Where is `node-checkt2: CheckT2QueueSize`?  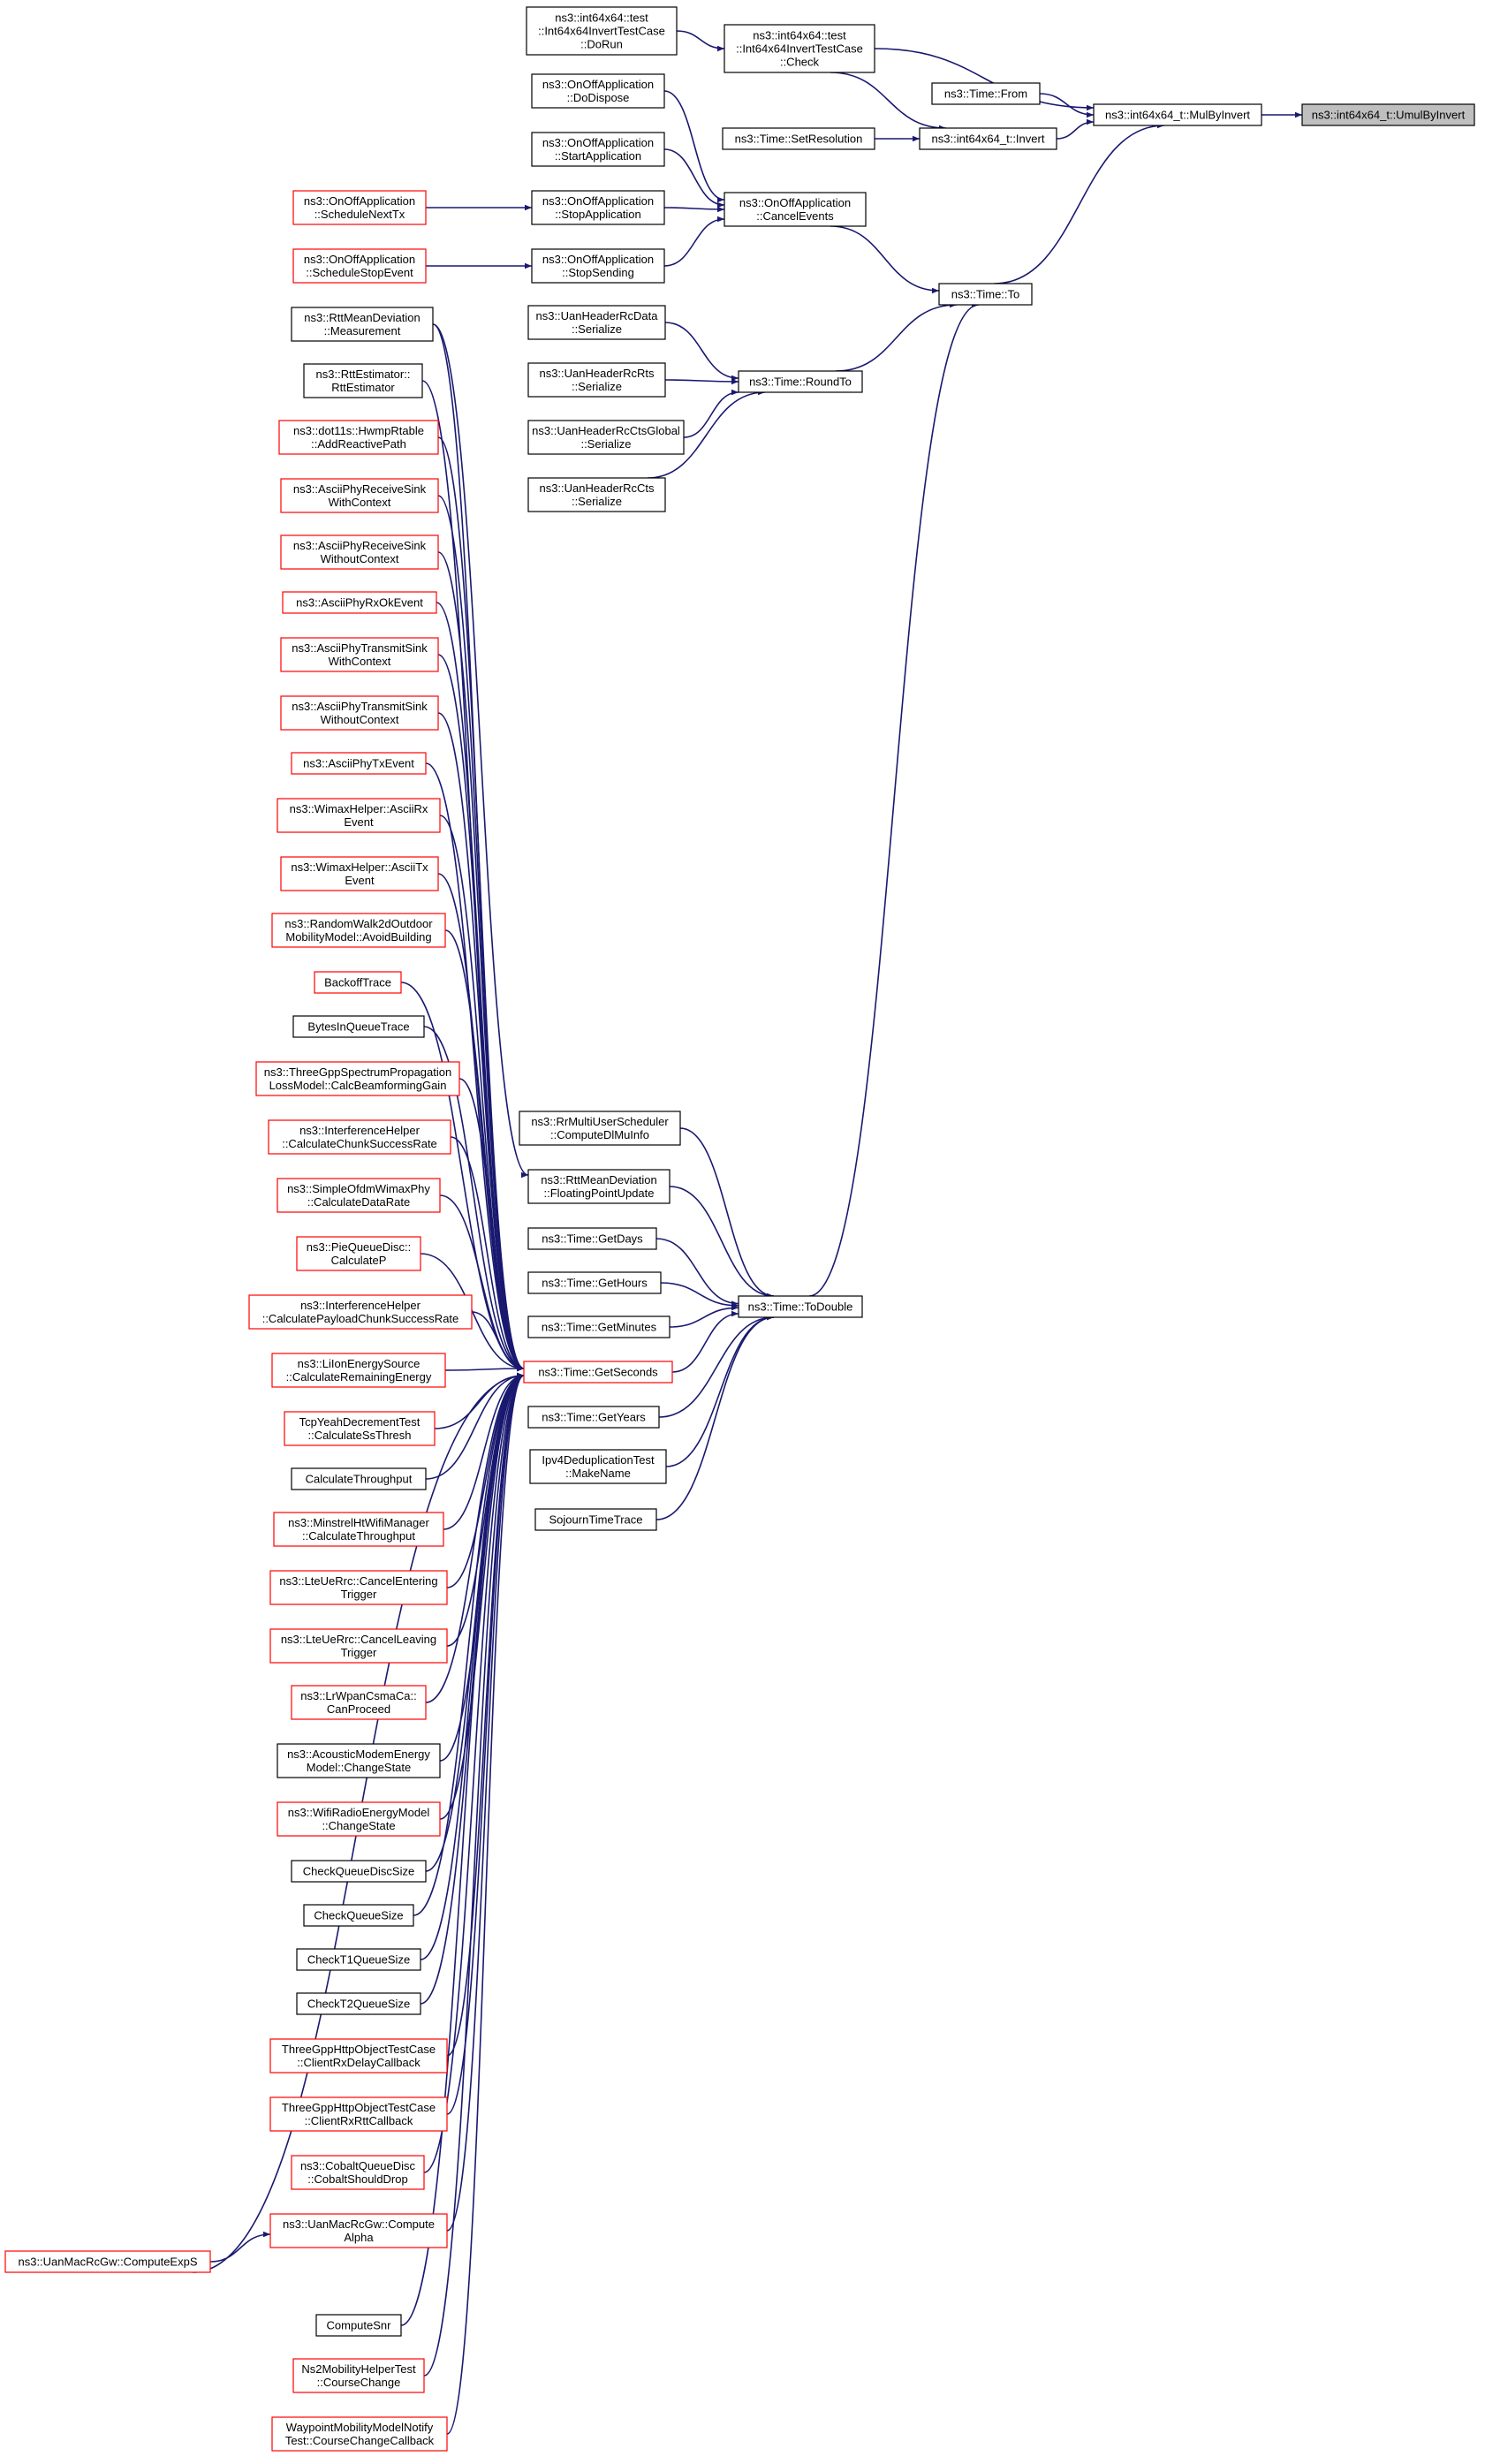
node-checkt2: CheckT2QueueSize is located at coordinates (358, 2003).